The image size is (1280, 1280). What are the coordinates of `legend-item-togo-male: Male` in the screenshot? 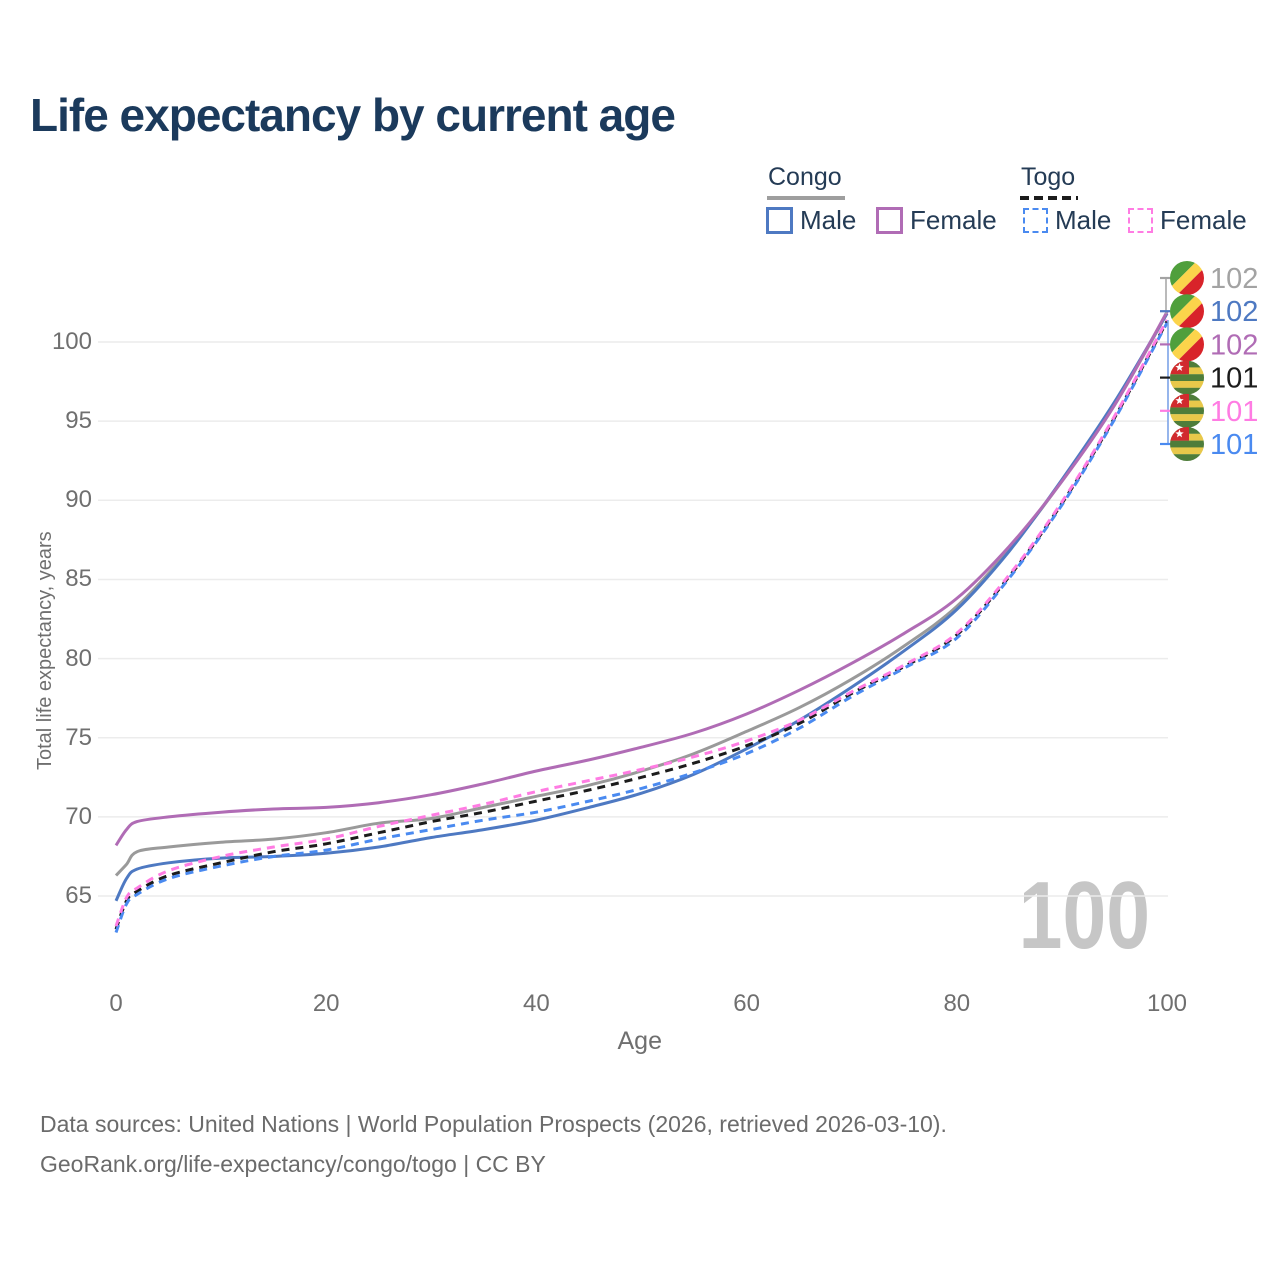 It's located at (1067, 220).